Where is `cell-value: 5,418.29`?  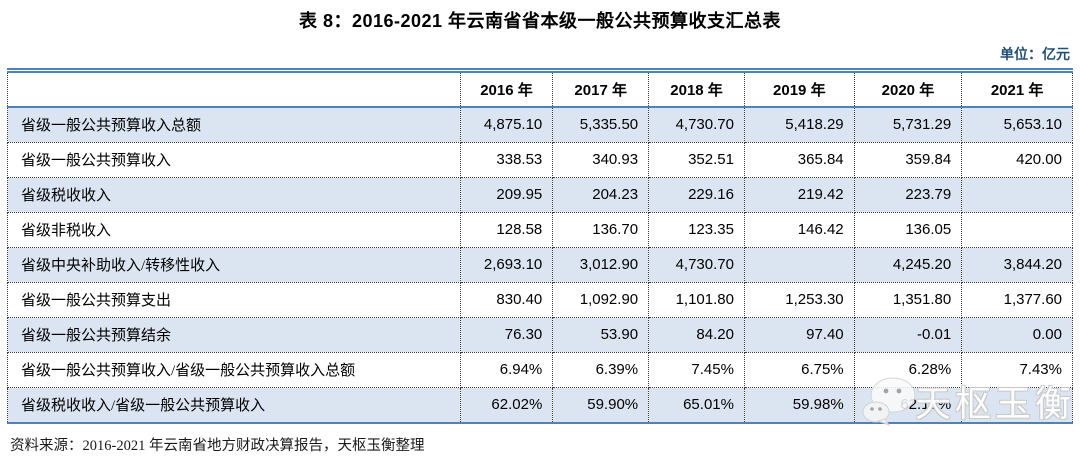
cell-value: 5,418.29 is located at coordinates (799, 125).